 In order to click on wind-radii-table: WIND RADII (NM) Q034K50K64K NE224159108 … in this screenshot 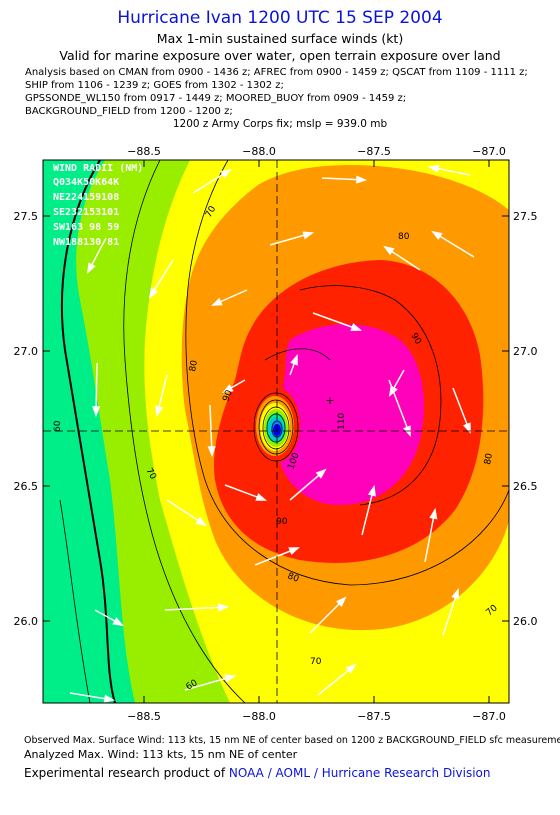, I will do `click(98, 205)`.